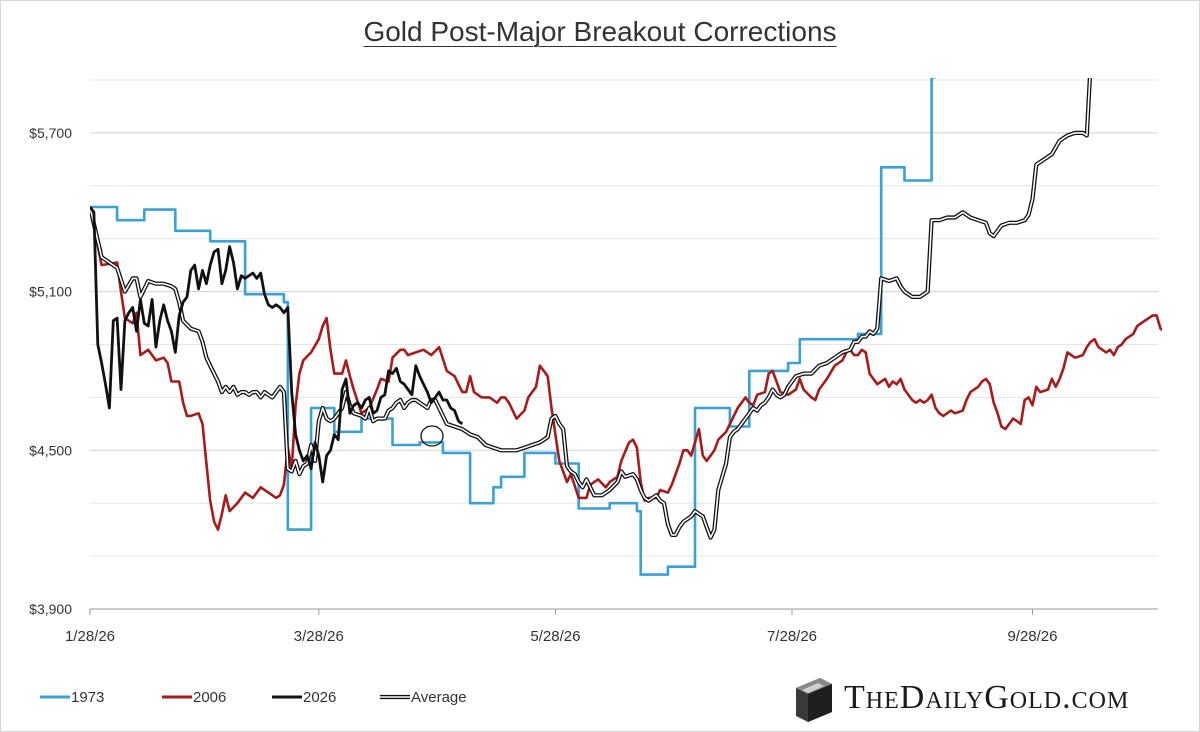  I want to click on legend-item-1973: 1973, so click(72, 697).